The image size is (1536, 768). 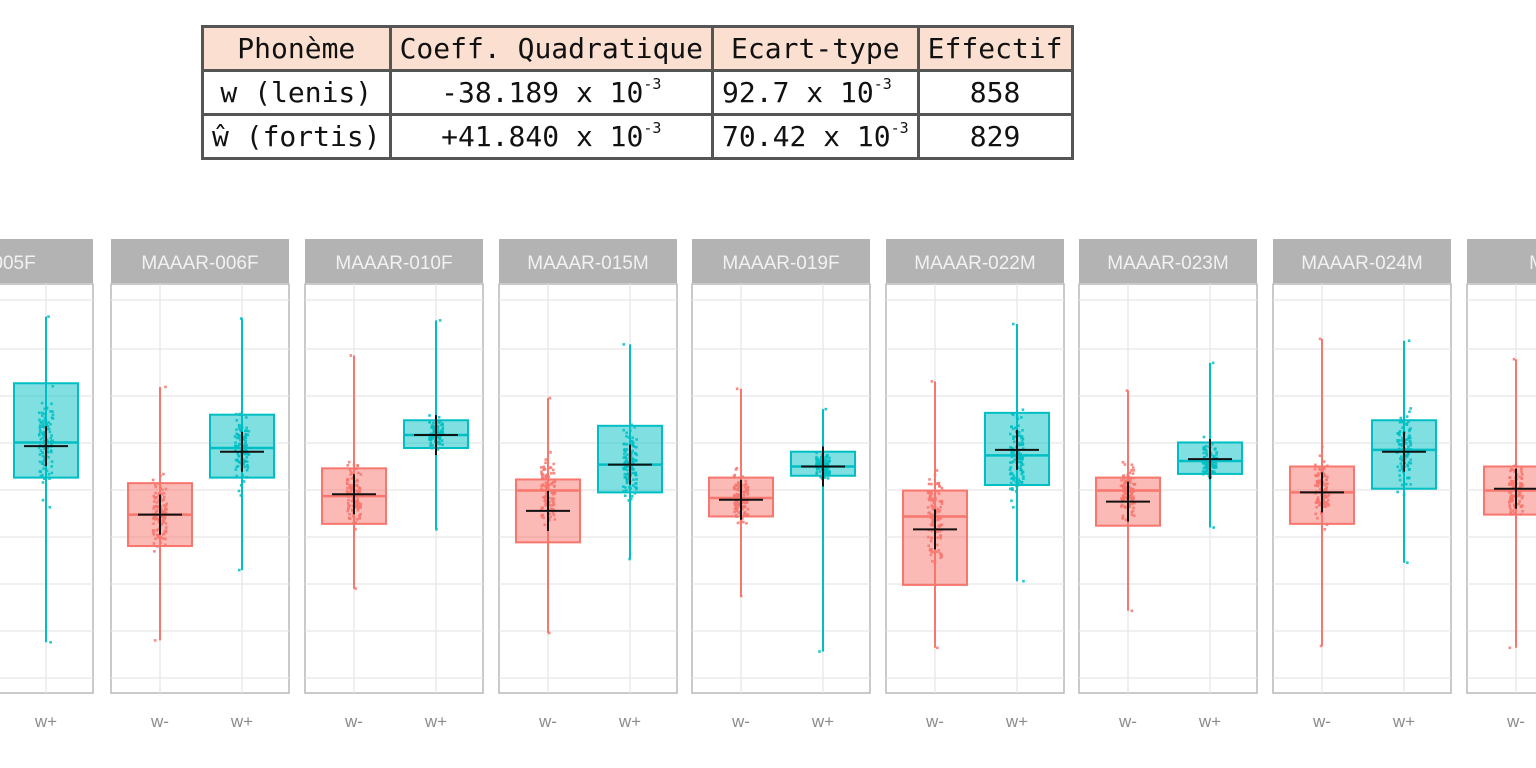 What do you see at coordinates (995, 48) in the screenshot?
I see `header-n: Effectif` at bounding box center [995, 48].